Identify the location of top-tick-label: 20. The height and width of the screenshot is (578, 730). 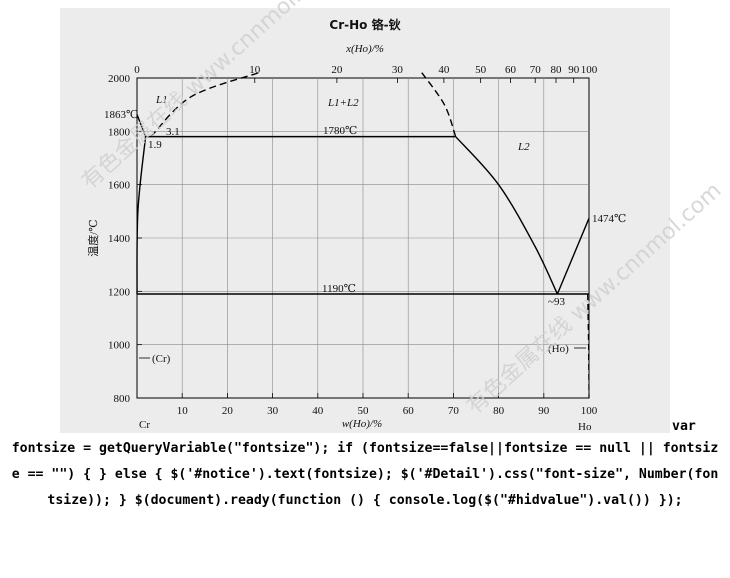
(337, 70).